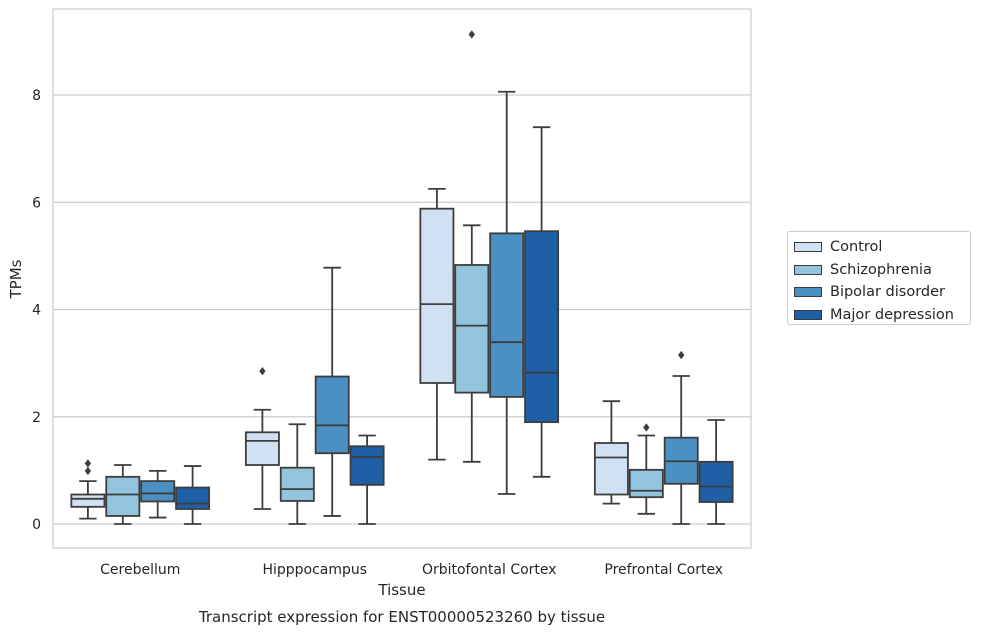  What do you see at coordinates (36, 525) in the screenshot?
I see `y-tick-label: 0` at bounding box center [36, 525].